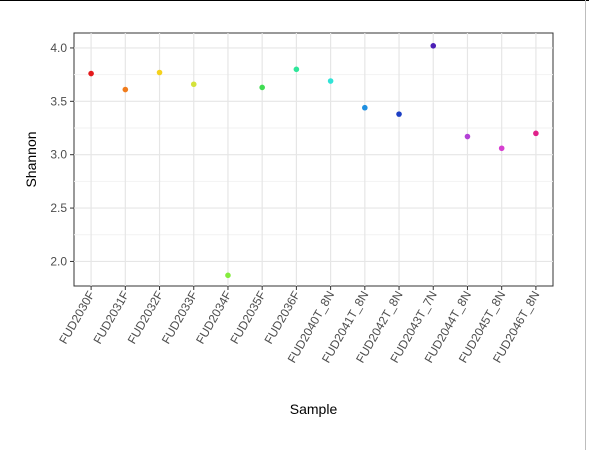 The image size is (589, 450). I want to click on y-tick-label: 2.5, so click(58, 208).